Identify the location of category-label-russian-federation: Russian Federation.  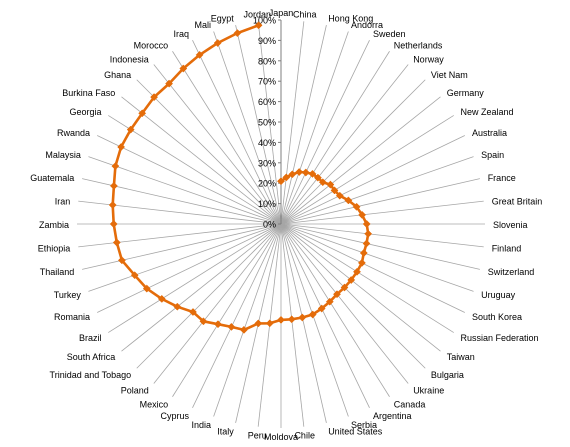
(500, 338).